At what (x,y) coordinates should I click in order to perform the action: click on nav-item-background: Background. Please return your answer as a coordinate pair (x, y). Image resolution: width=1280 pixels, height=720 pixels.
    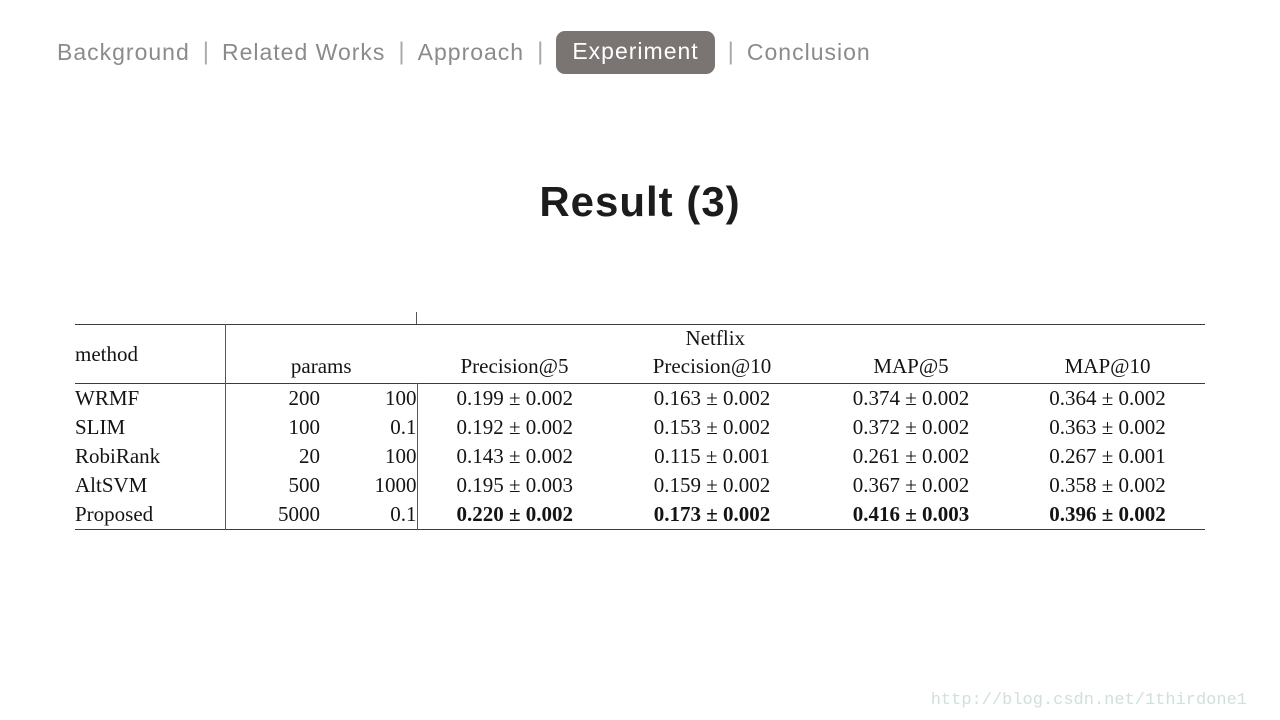
    Looking at the image, I should click on (123, 51).